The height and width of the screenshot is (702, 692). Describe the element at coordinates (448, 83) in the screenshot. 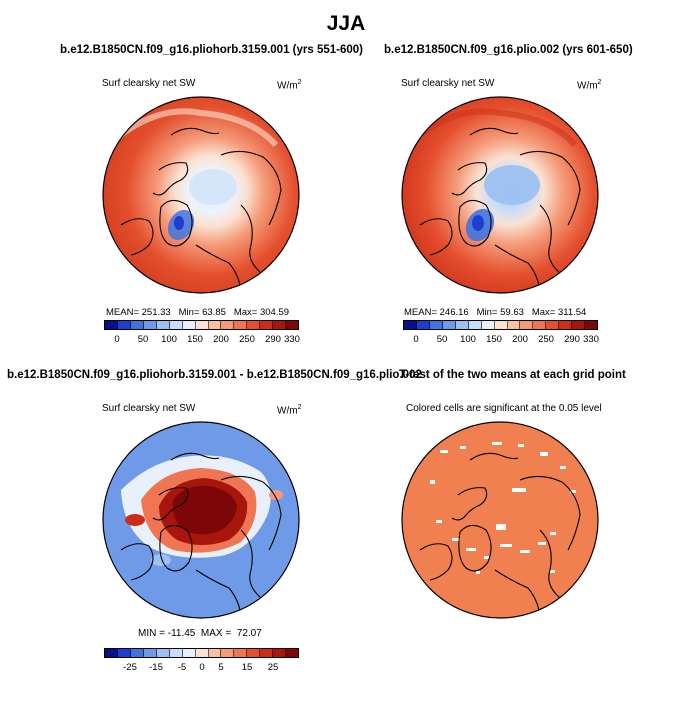

I see `panel-2-variable: Surf clearsky net SW` at that location.